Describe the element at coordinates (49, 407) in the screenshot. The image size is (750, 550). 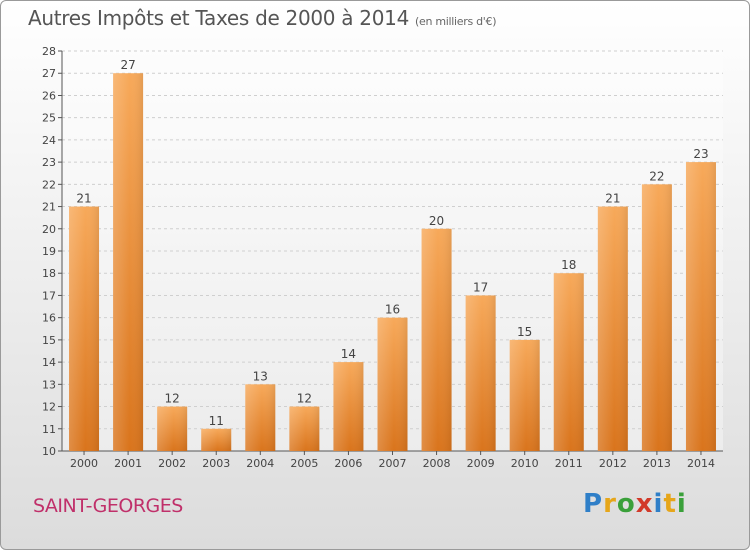
I see `y-tick-label: 12` at that location.